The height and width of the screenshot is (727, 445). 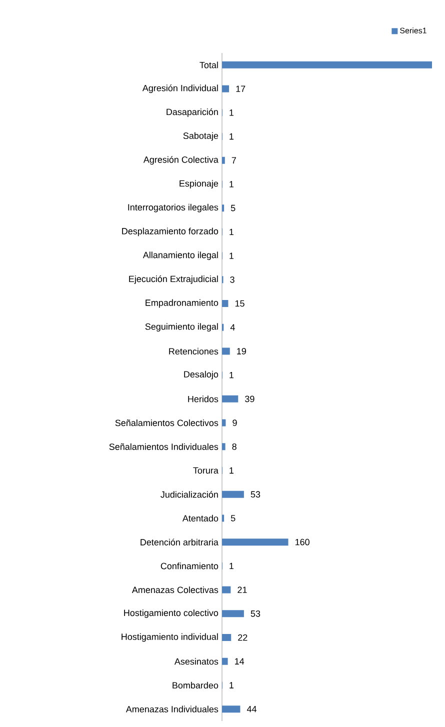 I want to click on y-tick-label: Seguimiento ilegal, so click(x=181, y=327).